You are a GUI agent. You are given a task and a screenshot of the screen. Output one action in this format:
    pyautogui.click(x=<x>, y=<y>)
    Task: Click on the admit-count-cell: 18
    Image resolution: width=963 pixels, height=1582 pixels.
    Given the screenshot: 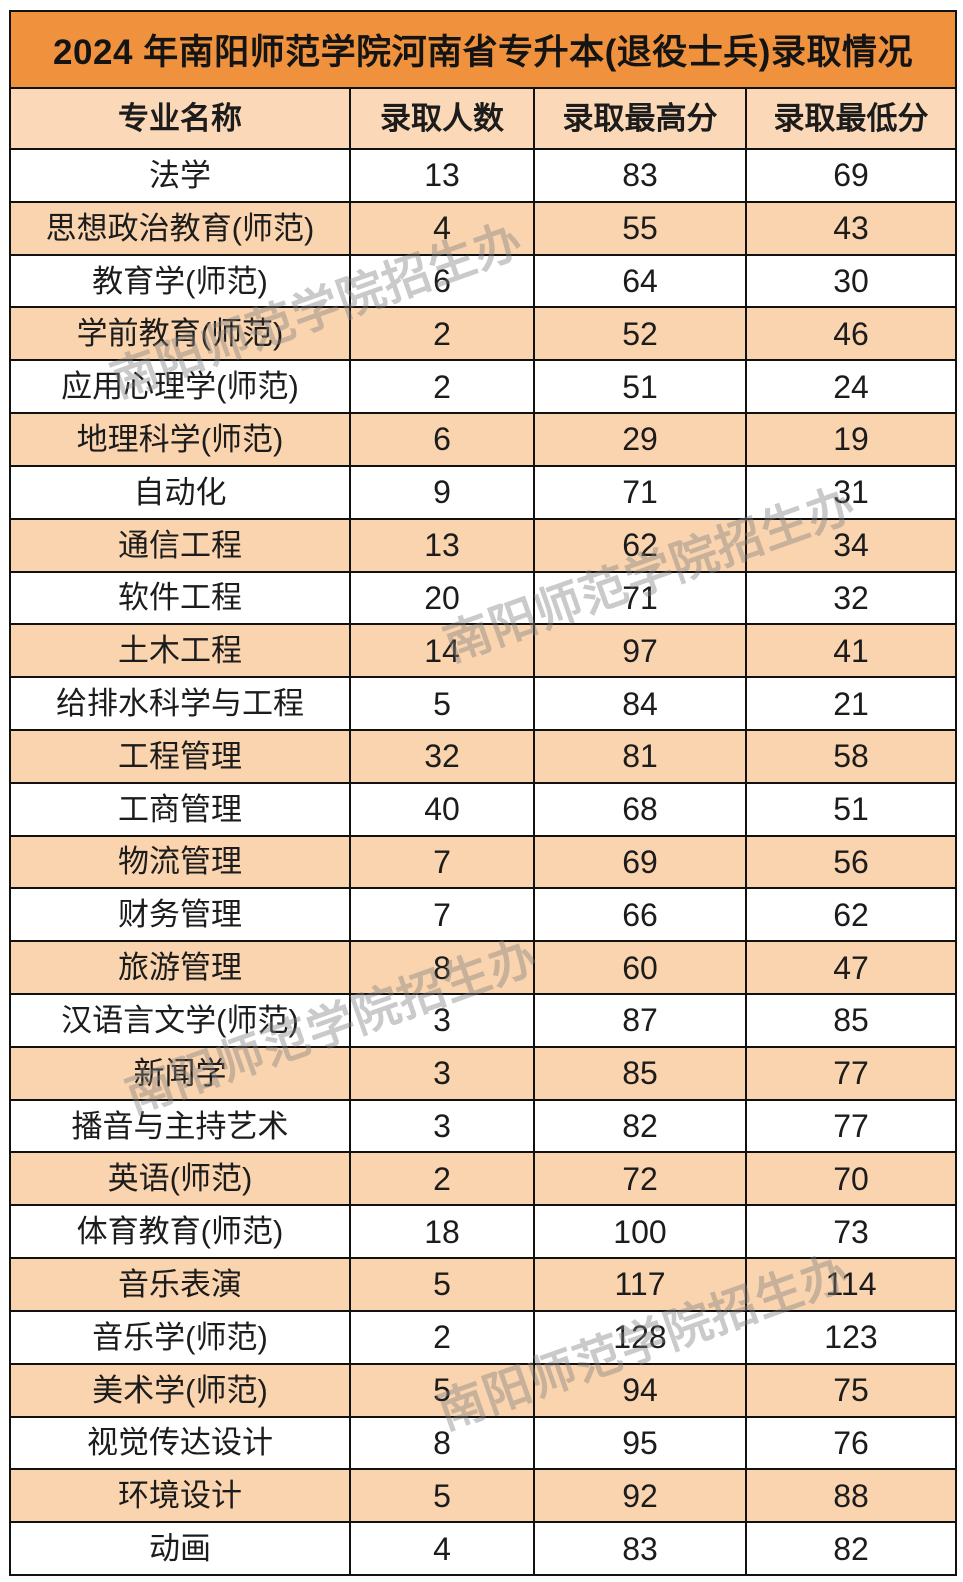 What is the action you would take?
    pyautogui.click(x=443, y=1232)
    